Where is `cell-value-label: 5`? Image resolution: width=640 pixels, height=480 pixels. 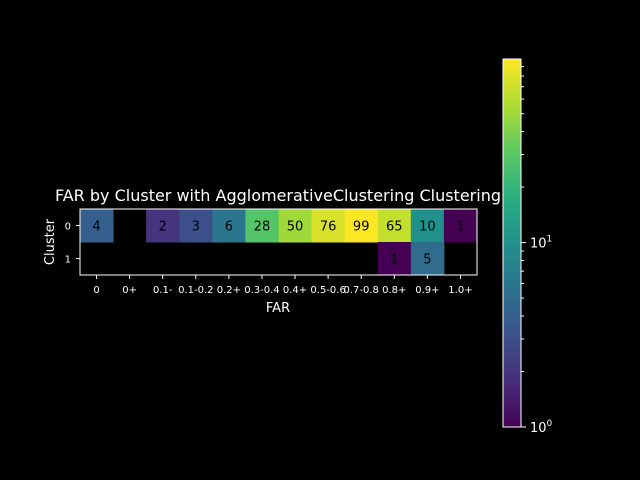
cell-value-label: 5 is located at coordinates (427, 260).